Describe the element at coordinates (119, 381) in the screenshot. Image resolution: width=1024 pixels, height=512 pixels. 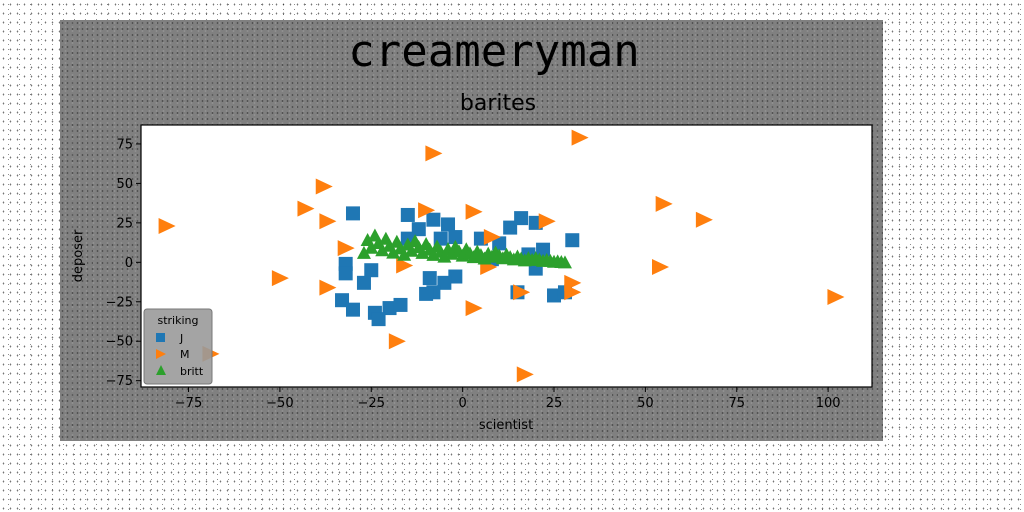
I see `y-tick-label: −75` at that location.